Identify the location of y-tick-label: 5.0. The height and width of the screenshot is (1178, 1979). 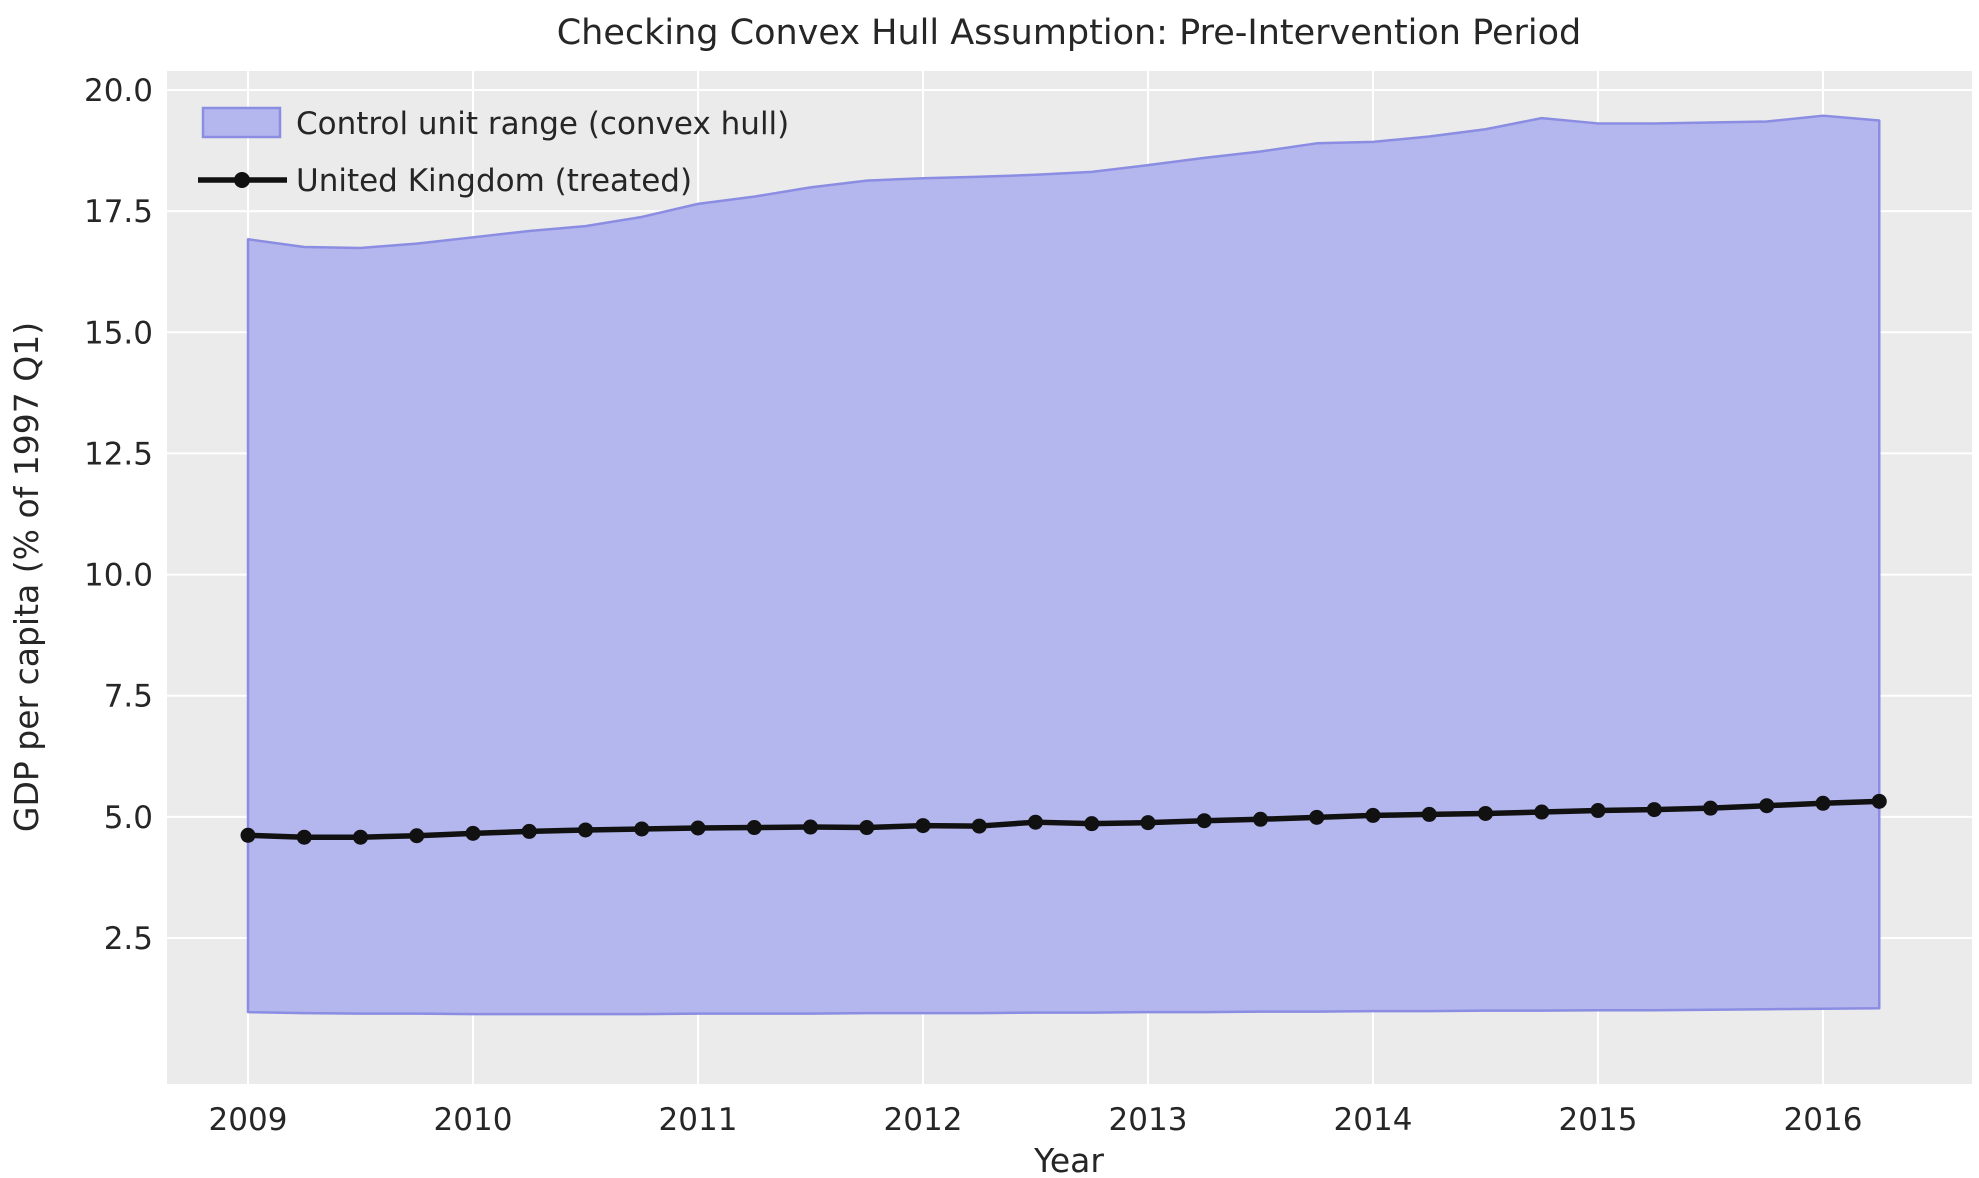
(128, 818).